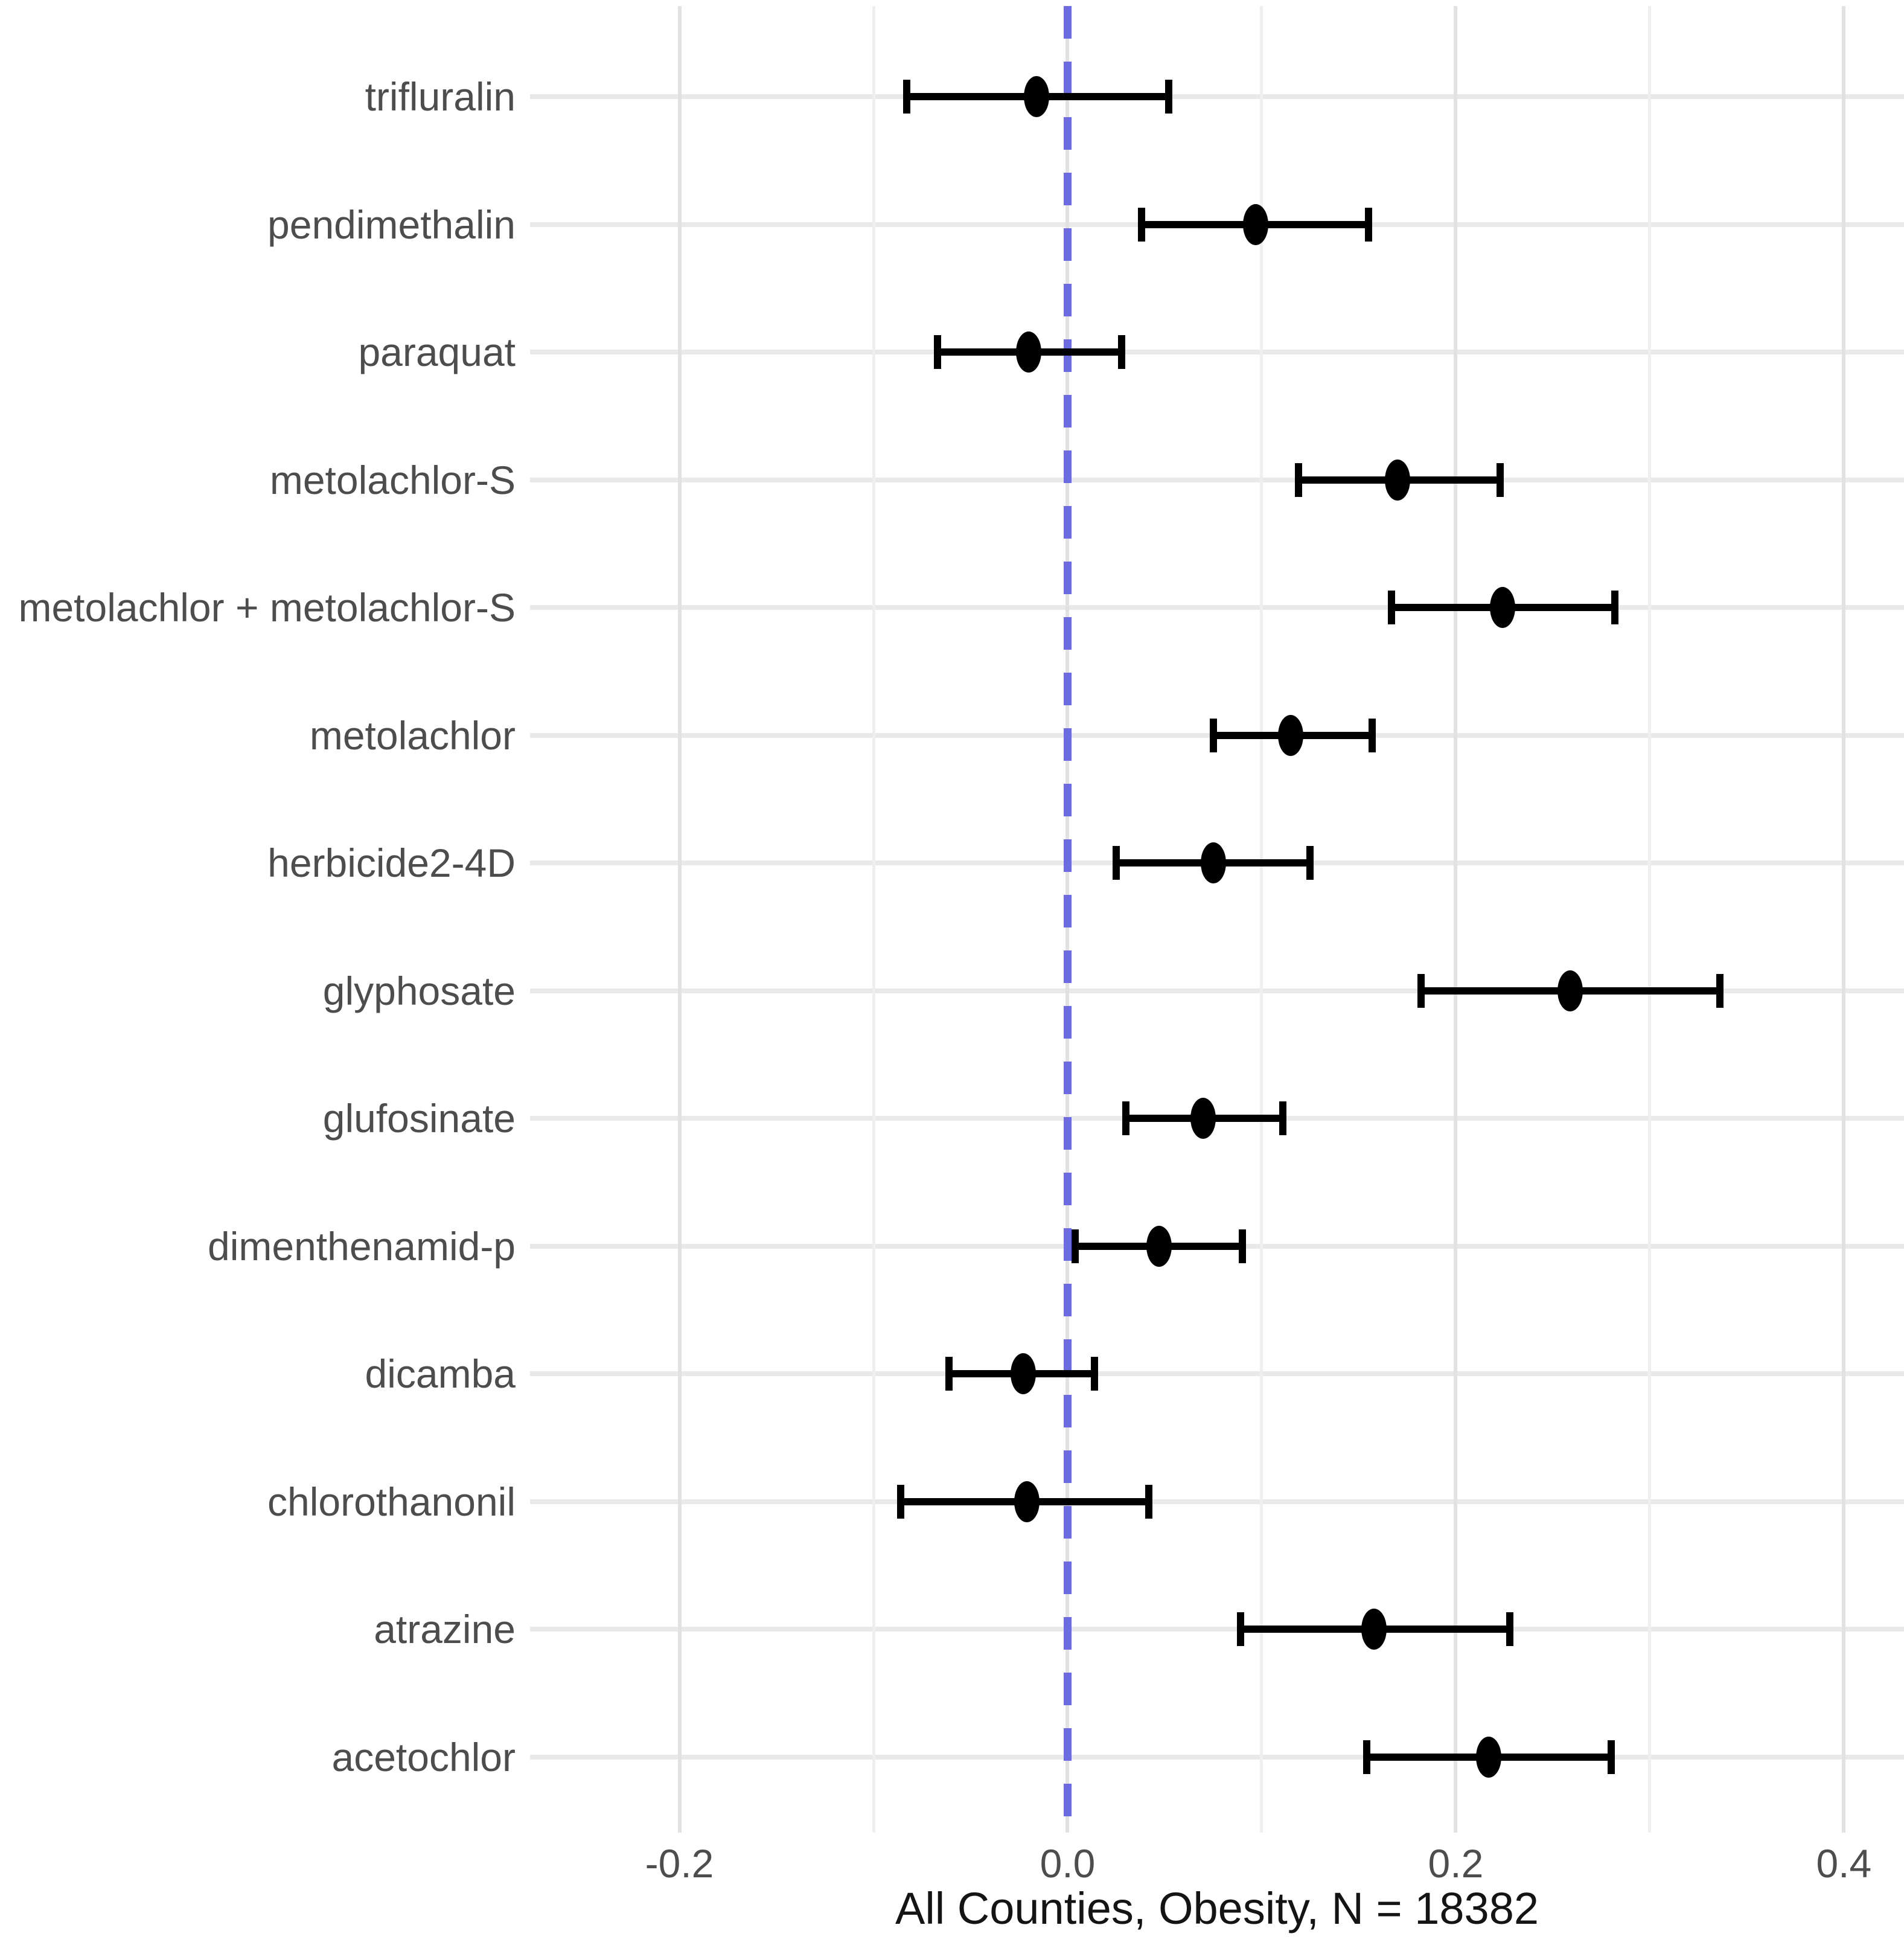 This screenshot has width=1904, height=1954. I want to click on ci-cap-low-herbicide2-4d, so click(1116, 863).